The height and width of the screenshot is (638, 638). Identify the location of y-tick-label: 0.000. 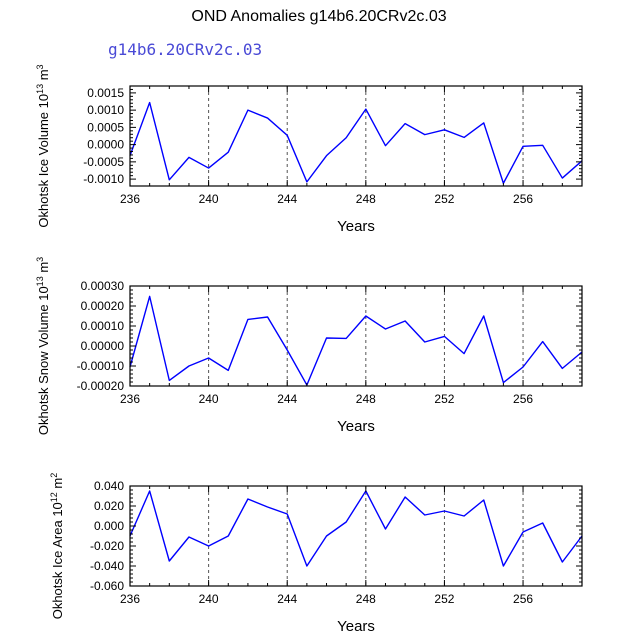
(109, 526).